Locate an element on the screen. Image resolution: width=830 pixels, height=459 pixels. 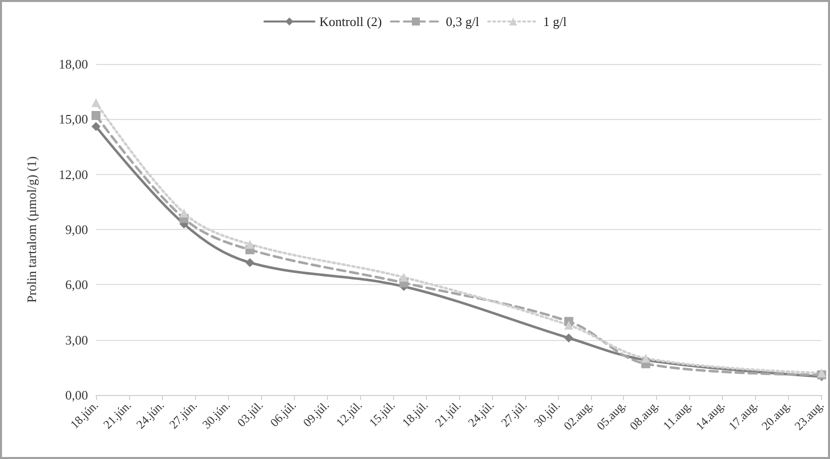
y-tick-label: 12,00 is located at coordinates (73, 174).